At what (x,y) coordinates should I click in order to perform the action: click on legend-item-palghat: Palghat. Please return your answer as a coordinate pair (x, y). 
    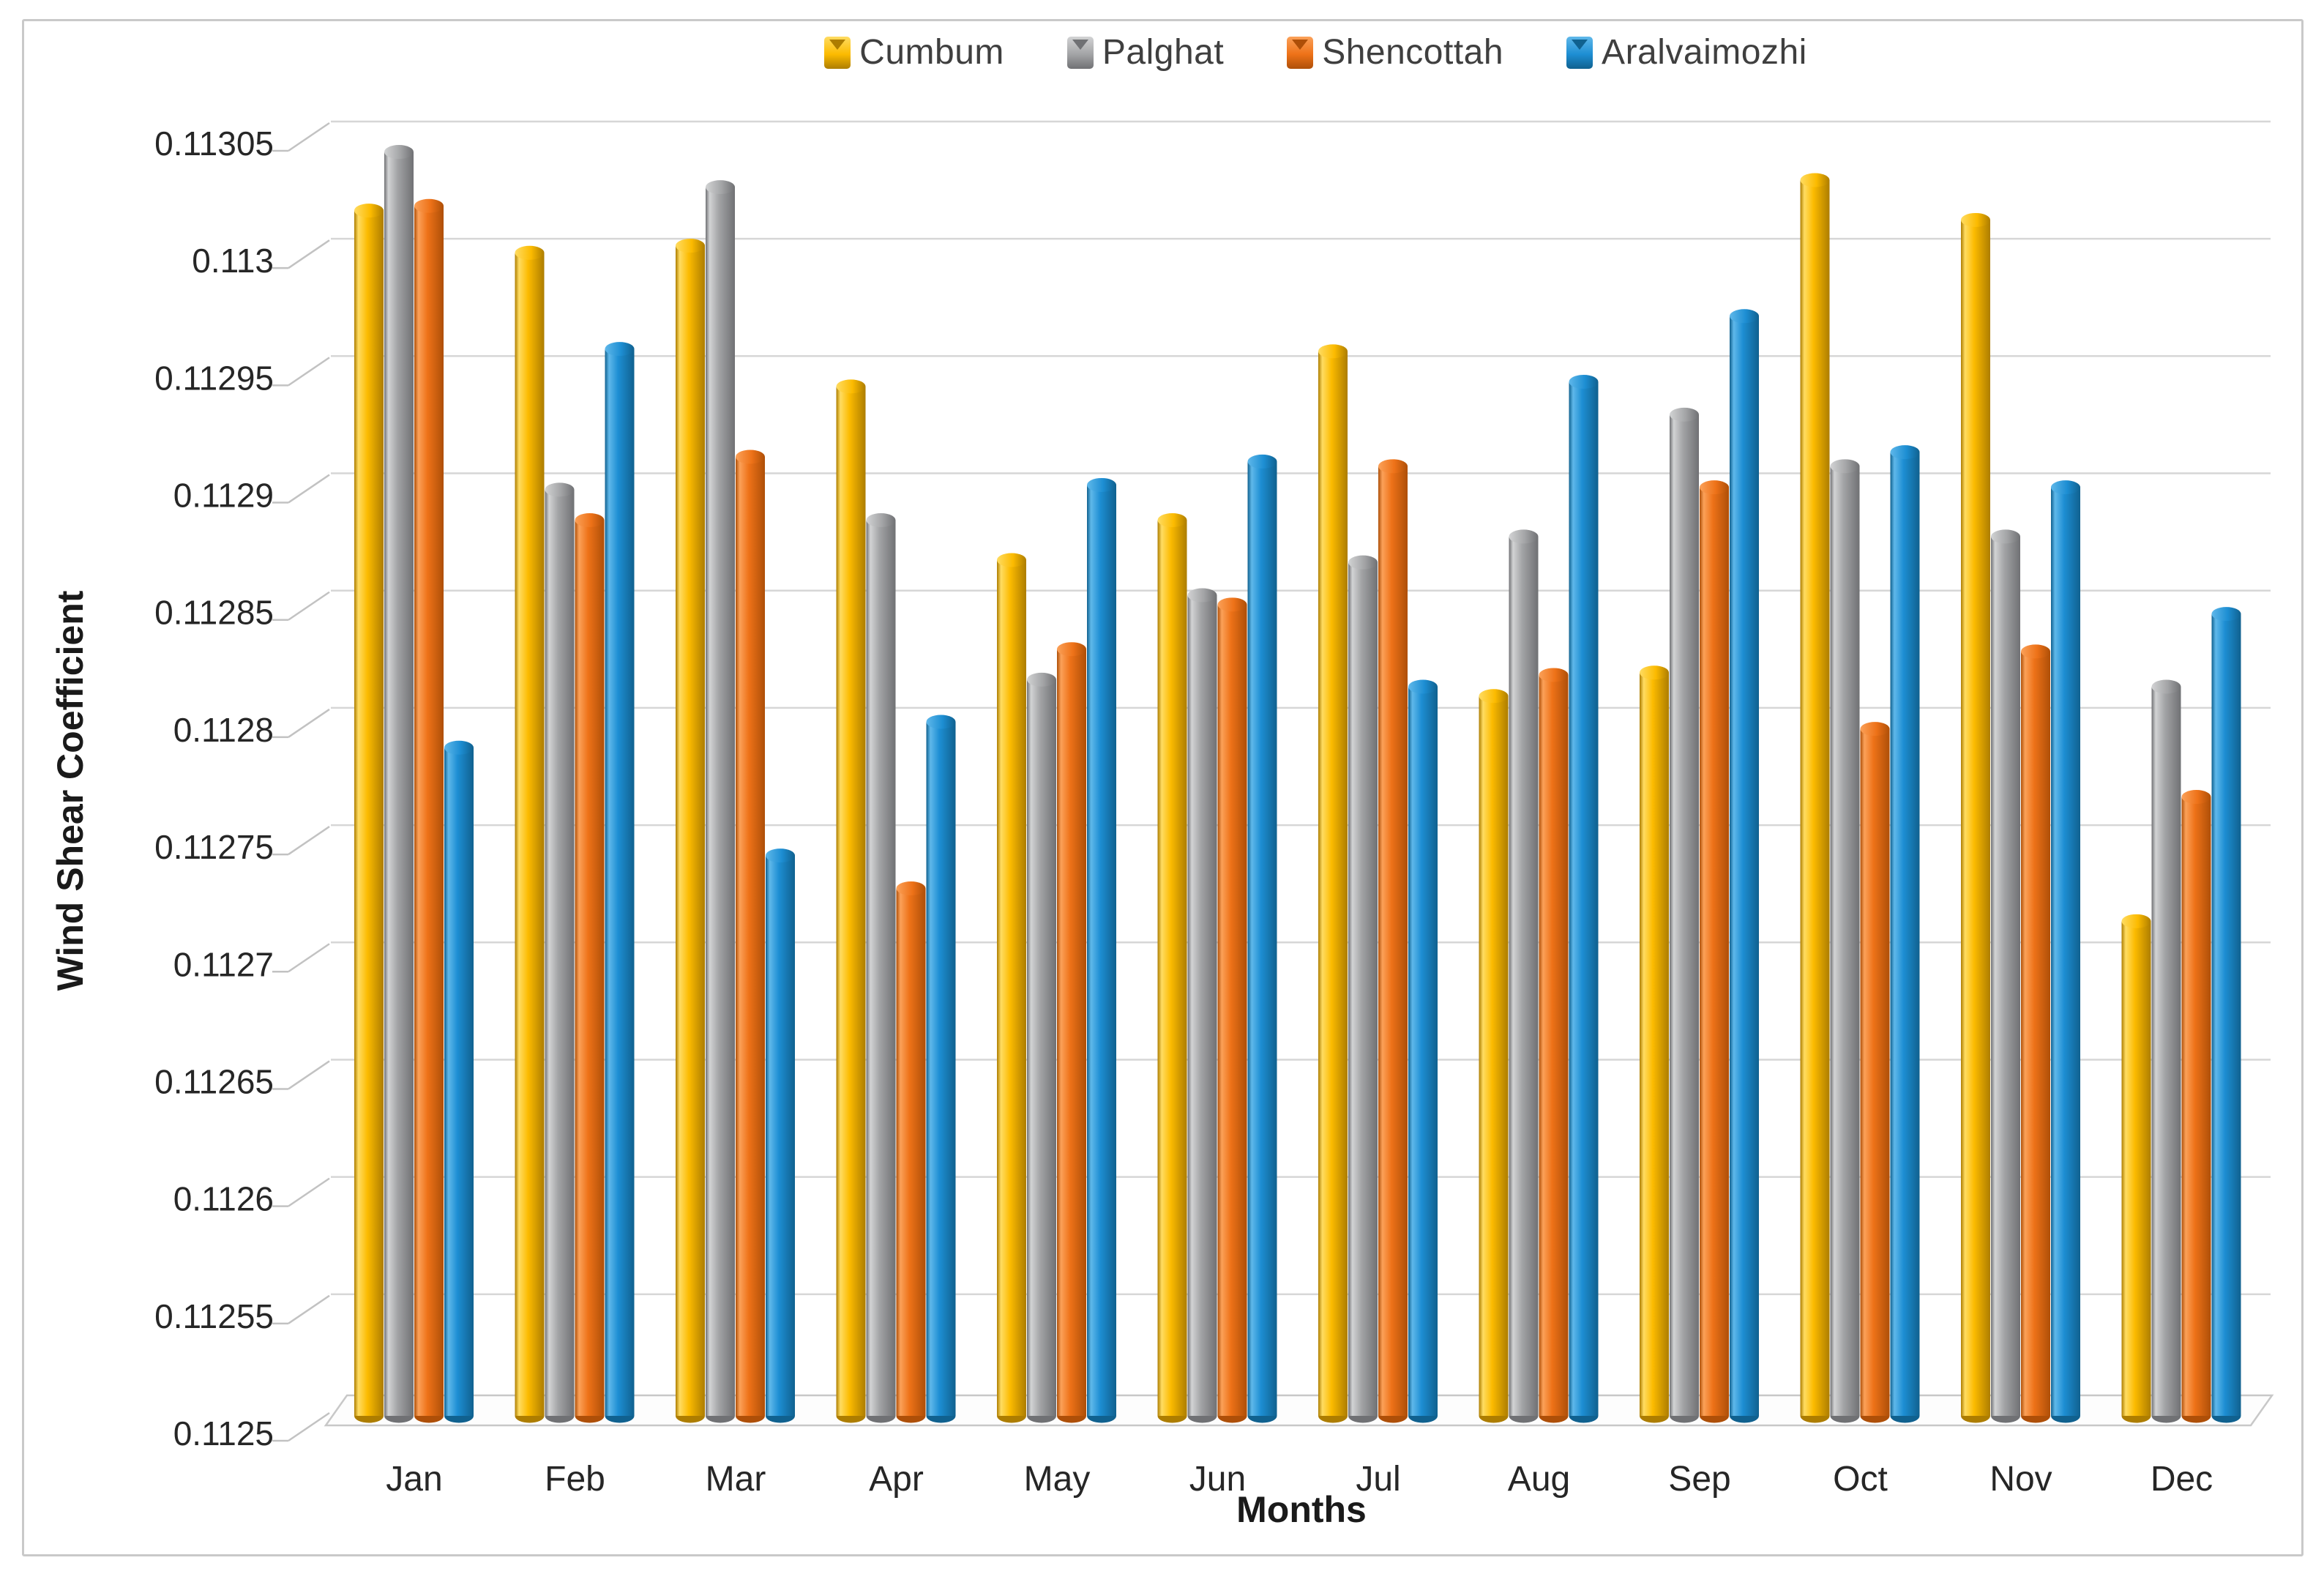
    Looking at the image, I should click on (1145, 52).